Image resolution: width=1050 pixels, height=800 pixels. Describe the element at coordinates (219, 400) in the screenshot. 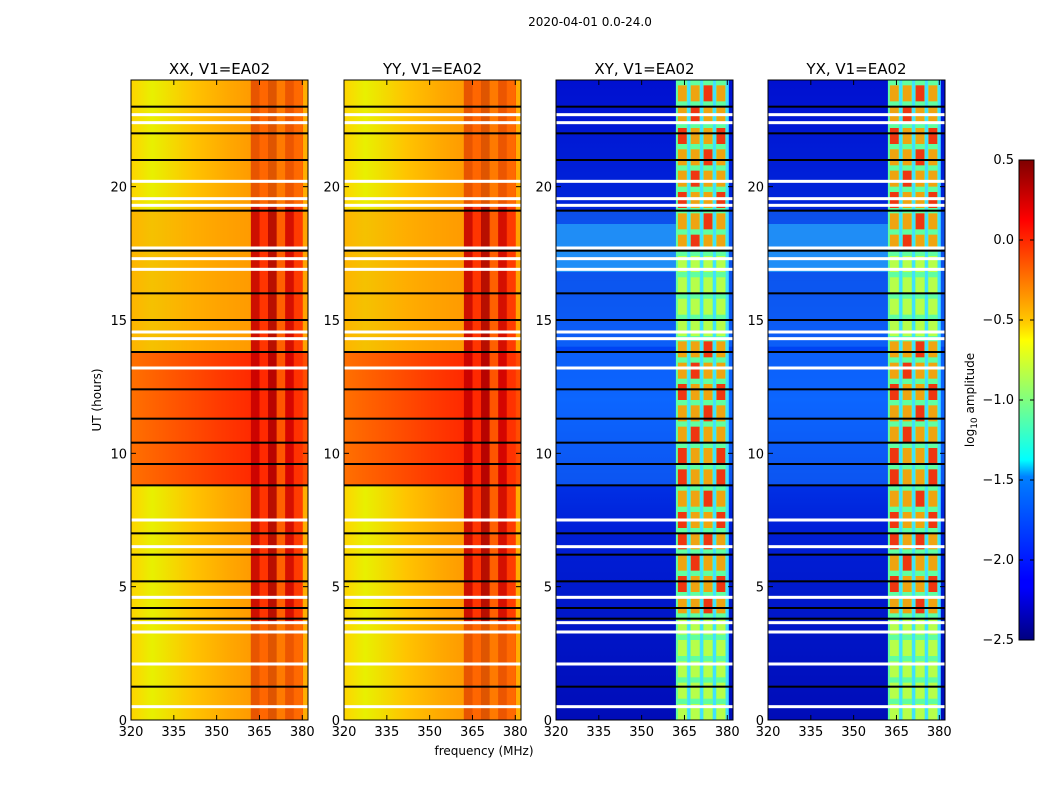

I see `panel-frame` at that location.